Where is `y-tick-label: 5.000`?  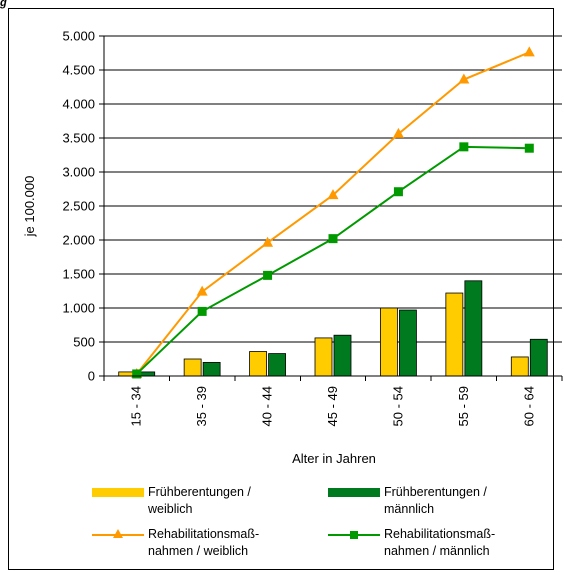 y-tick-label: 5.000 is located at coordinates (78, 36).